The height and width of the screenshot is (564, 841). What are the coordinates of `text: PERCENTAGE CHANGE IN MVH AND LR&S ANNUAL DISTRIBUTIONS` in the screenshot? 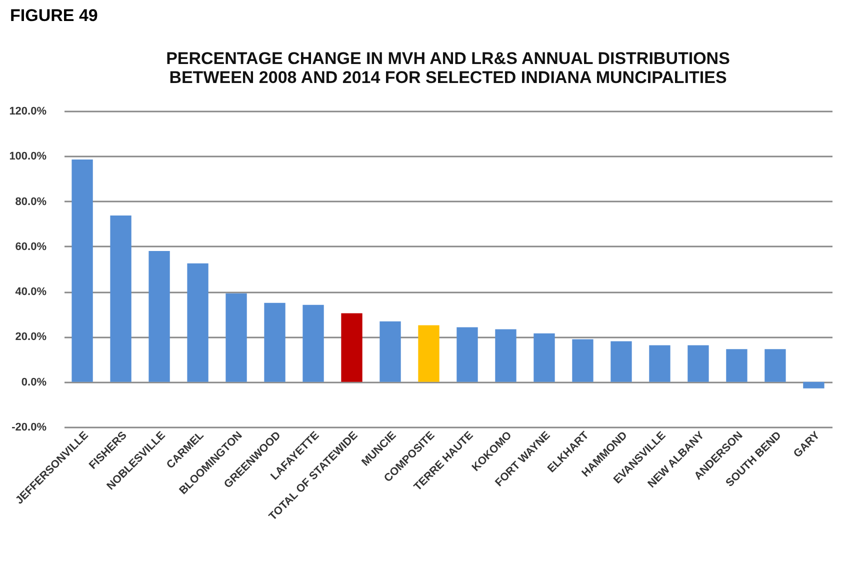 It's located at (448, 58).